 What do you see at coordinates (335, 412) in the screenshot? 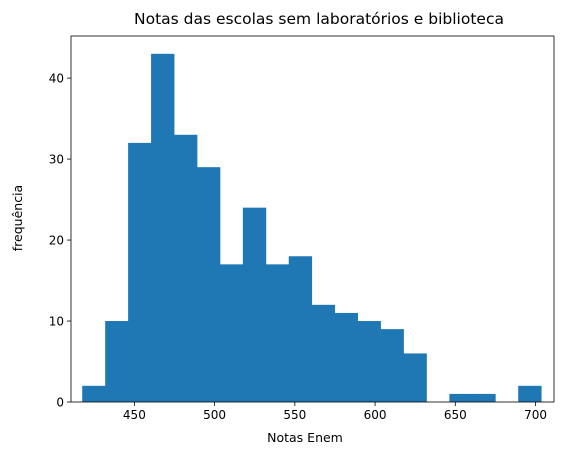
I see `x-axis-ticks: 450 500 550 600 650 700` at bounding box center [335, 412].